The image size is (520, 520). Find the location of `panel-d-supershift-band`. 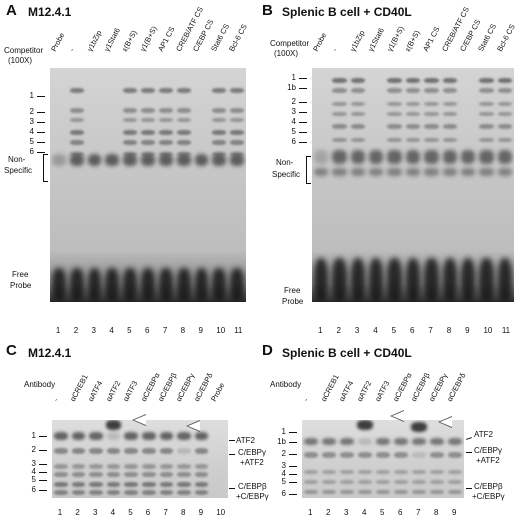

panel-d-supershift-band is located at coordinates (365, 425).